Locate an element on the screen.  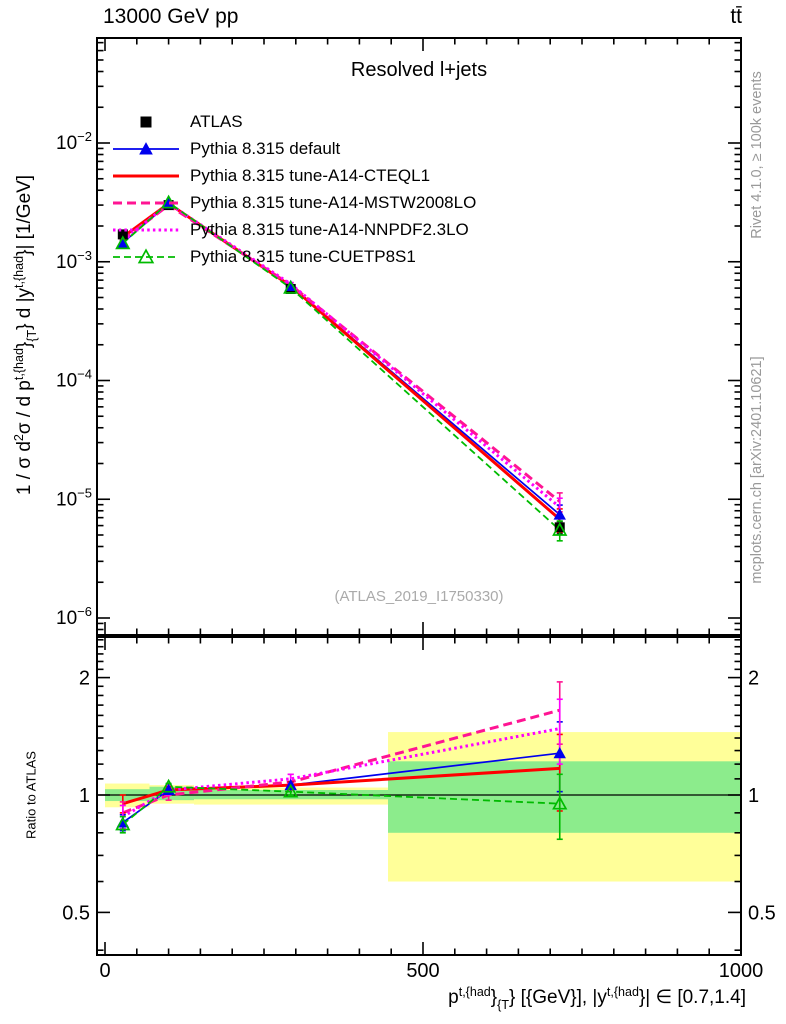
legend-label: ATLAS is located at coordinates (216, 121).